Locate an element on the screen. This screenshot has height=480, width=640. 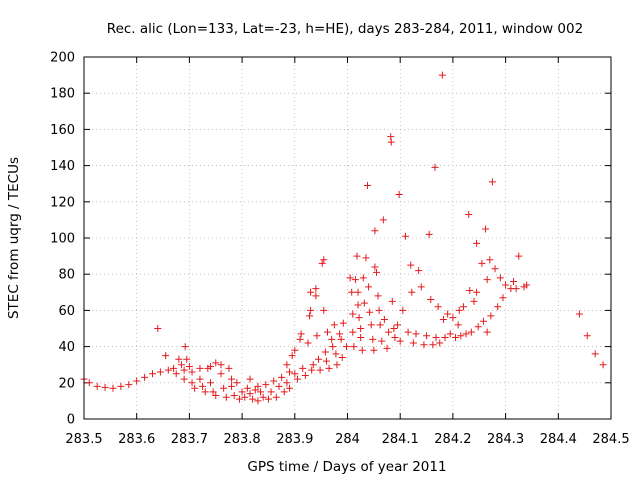
y-tick-label: 60 is located at coordinates (66, 311).